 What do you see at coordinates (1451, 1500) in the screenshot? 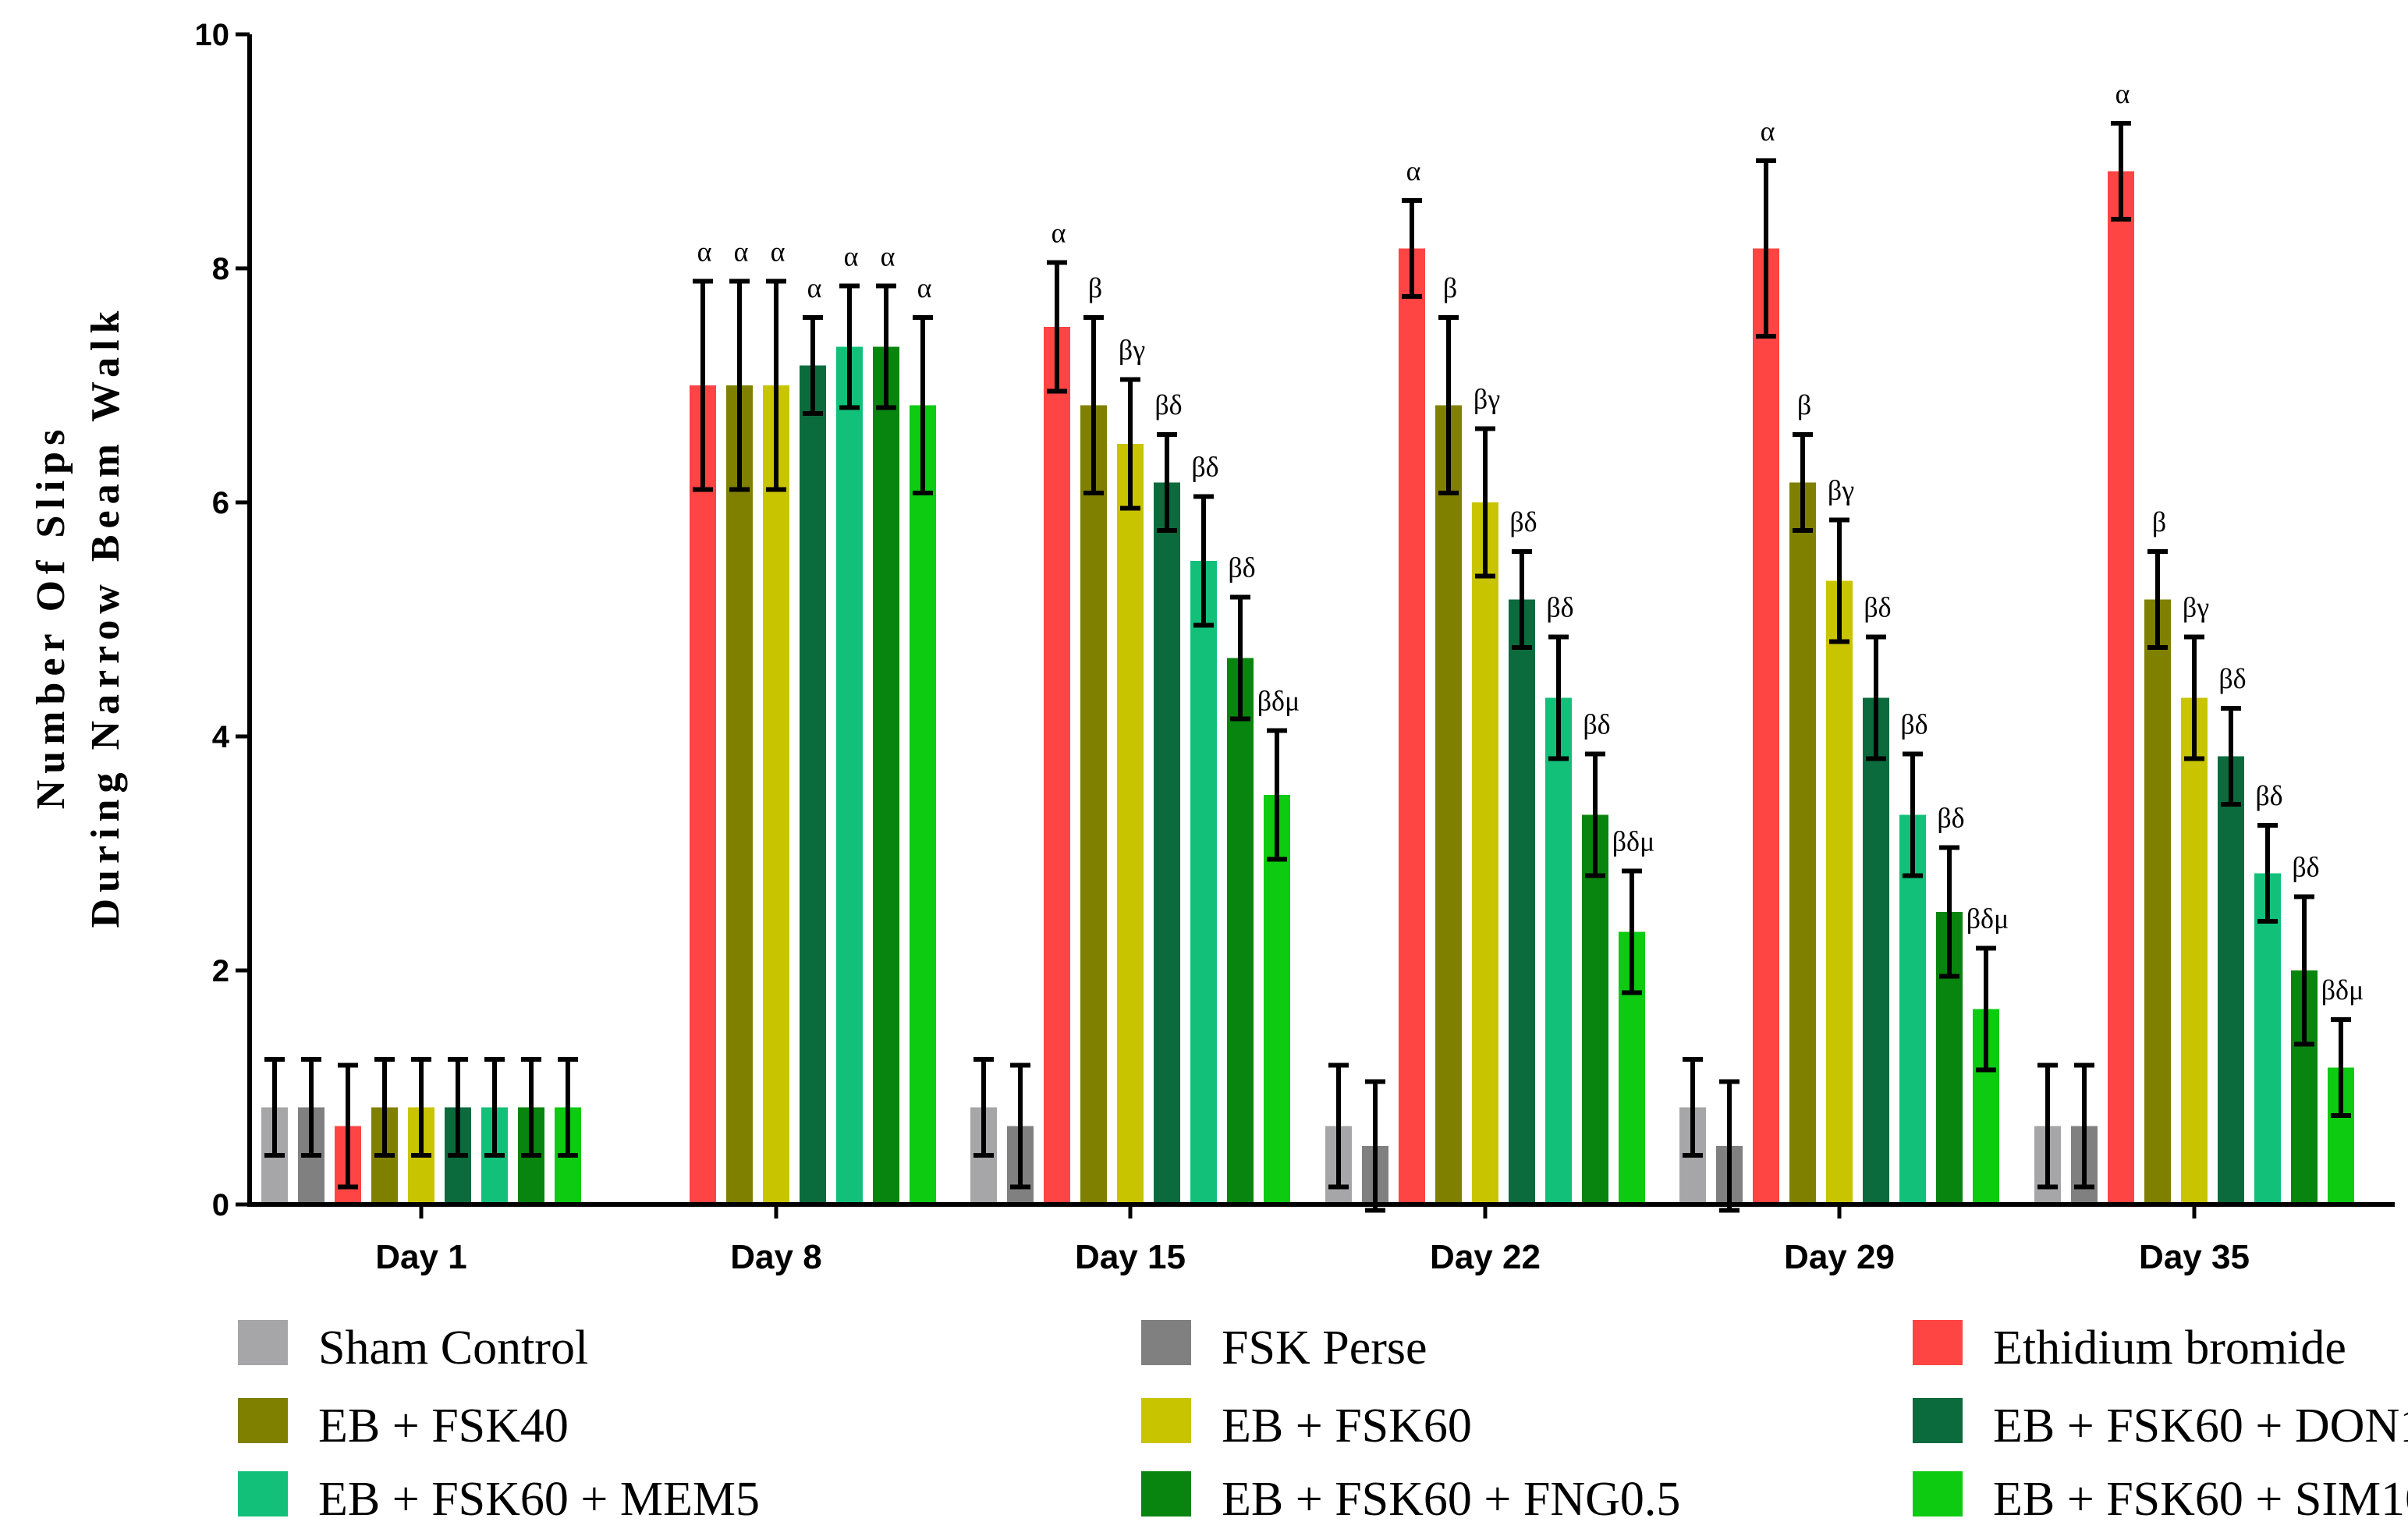
I see `legend-label: EB + FSK60 + FNG0.5` at bounding box center [1451, 1500].